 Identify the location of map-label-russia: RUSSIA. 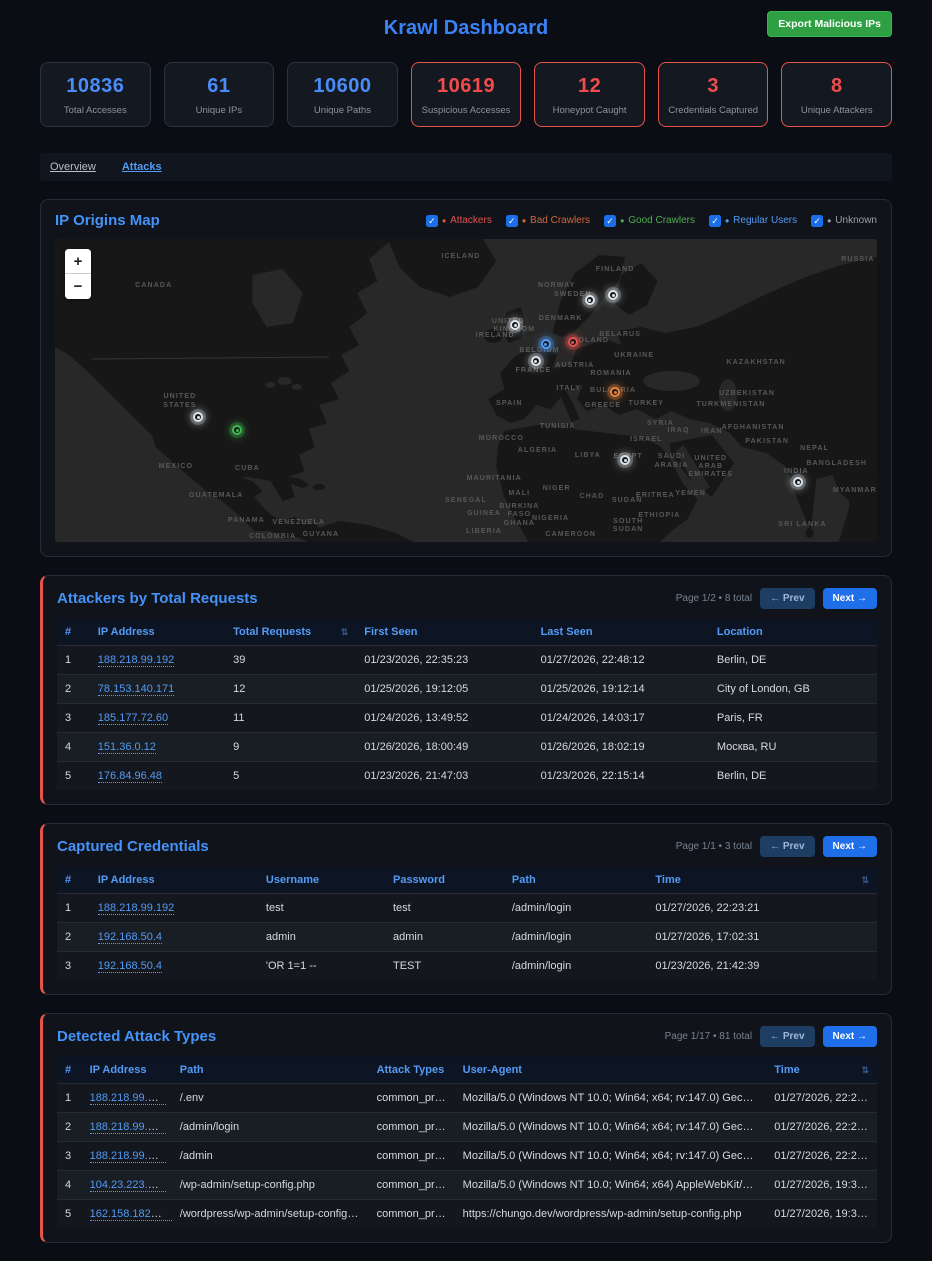
(857, 259).